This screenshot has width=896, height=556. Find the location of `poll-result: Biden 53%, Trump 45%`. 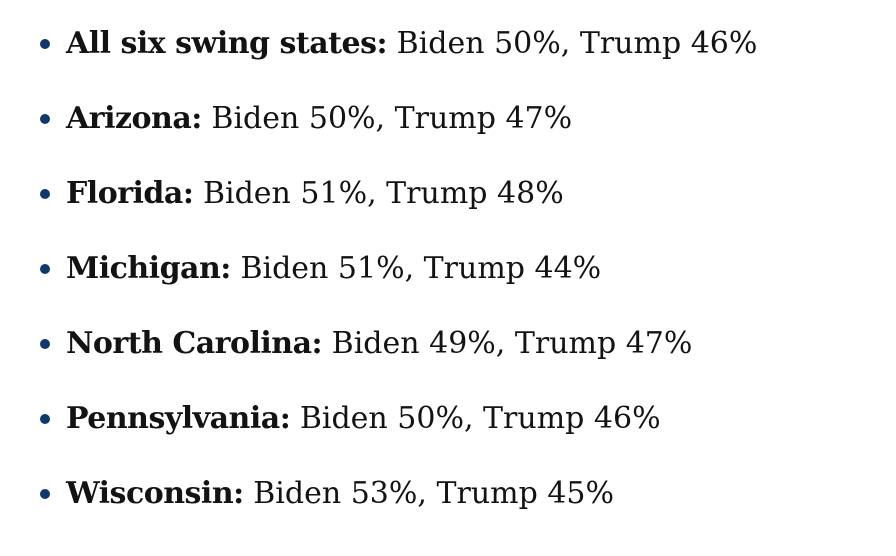

poll-result: Biden 53%, Trump 45% is located at coordinates (434, 493).